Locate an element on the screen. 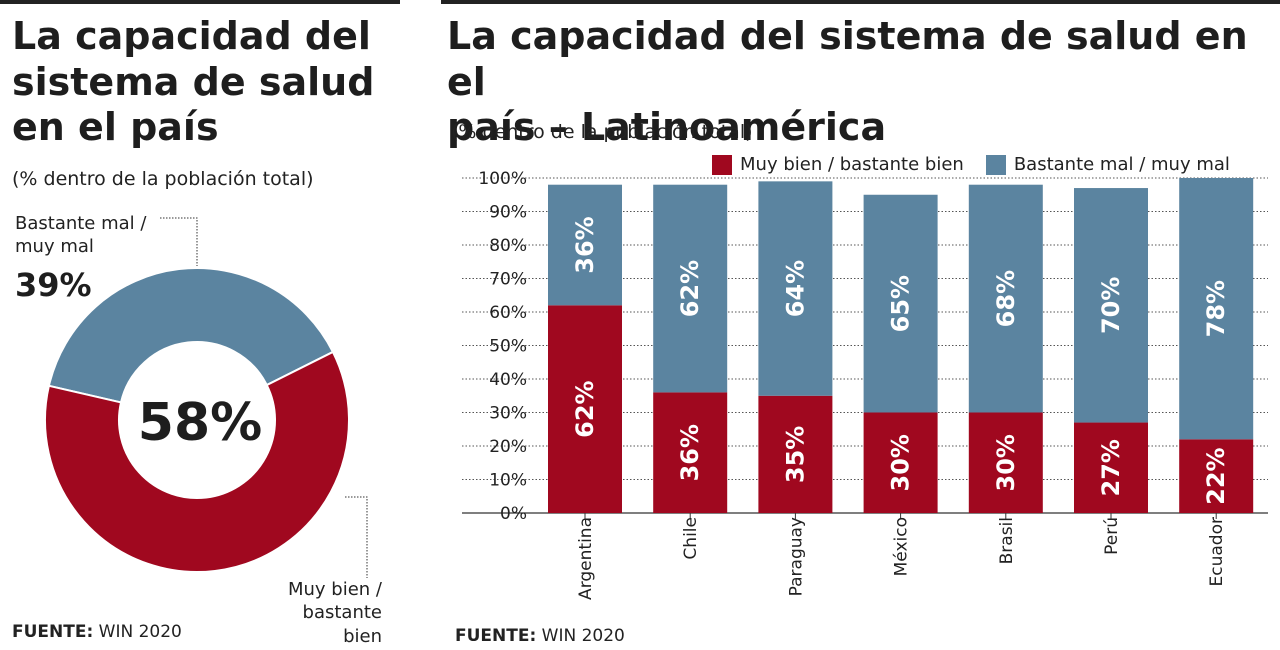 Image resolution: width=1280 pixels, height=650 pixels. y-tick-label: 20% is located at coordinates (508, 447).